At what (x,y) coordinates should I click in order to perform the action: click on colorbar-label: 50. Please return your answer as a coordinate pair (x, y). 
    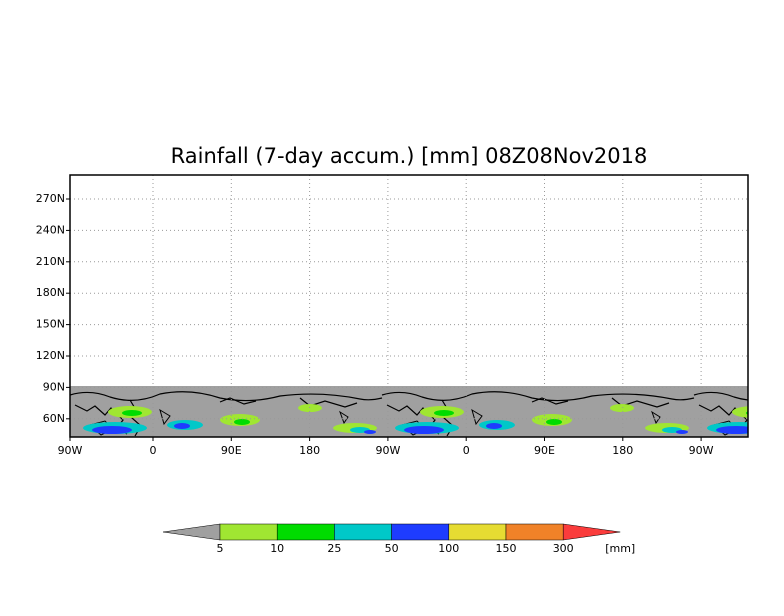
    Looking at the image, I should click on (392, 548).